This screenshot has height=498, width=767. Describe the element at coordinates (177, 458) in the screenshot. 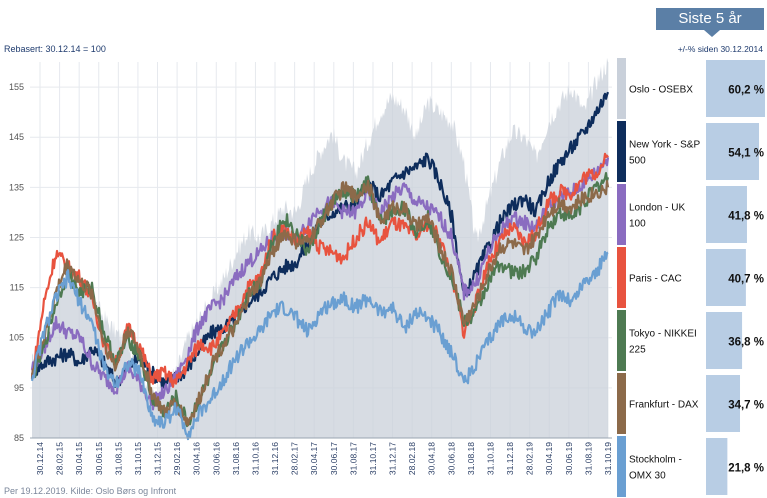

I see `x-tick-label: 29.02.16` at that location.